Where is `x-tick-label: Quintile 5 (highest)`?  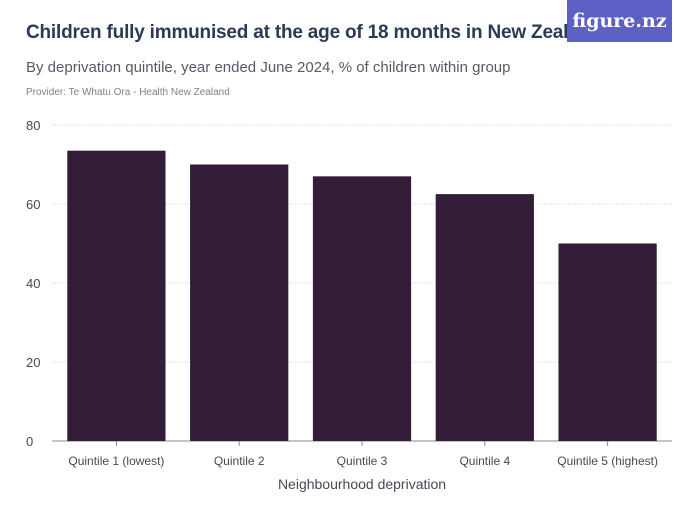 x-tick-label: Quintile 5 (highest) is located at coordinates (607, 461).